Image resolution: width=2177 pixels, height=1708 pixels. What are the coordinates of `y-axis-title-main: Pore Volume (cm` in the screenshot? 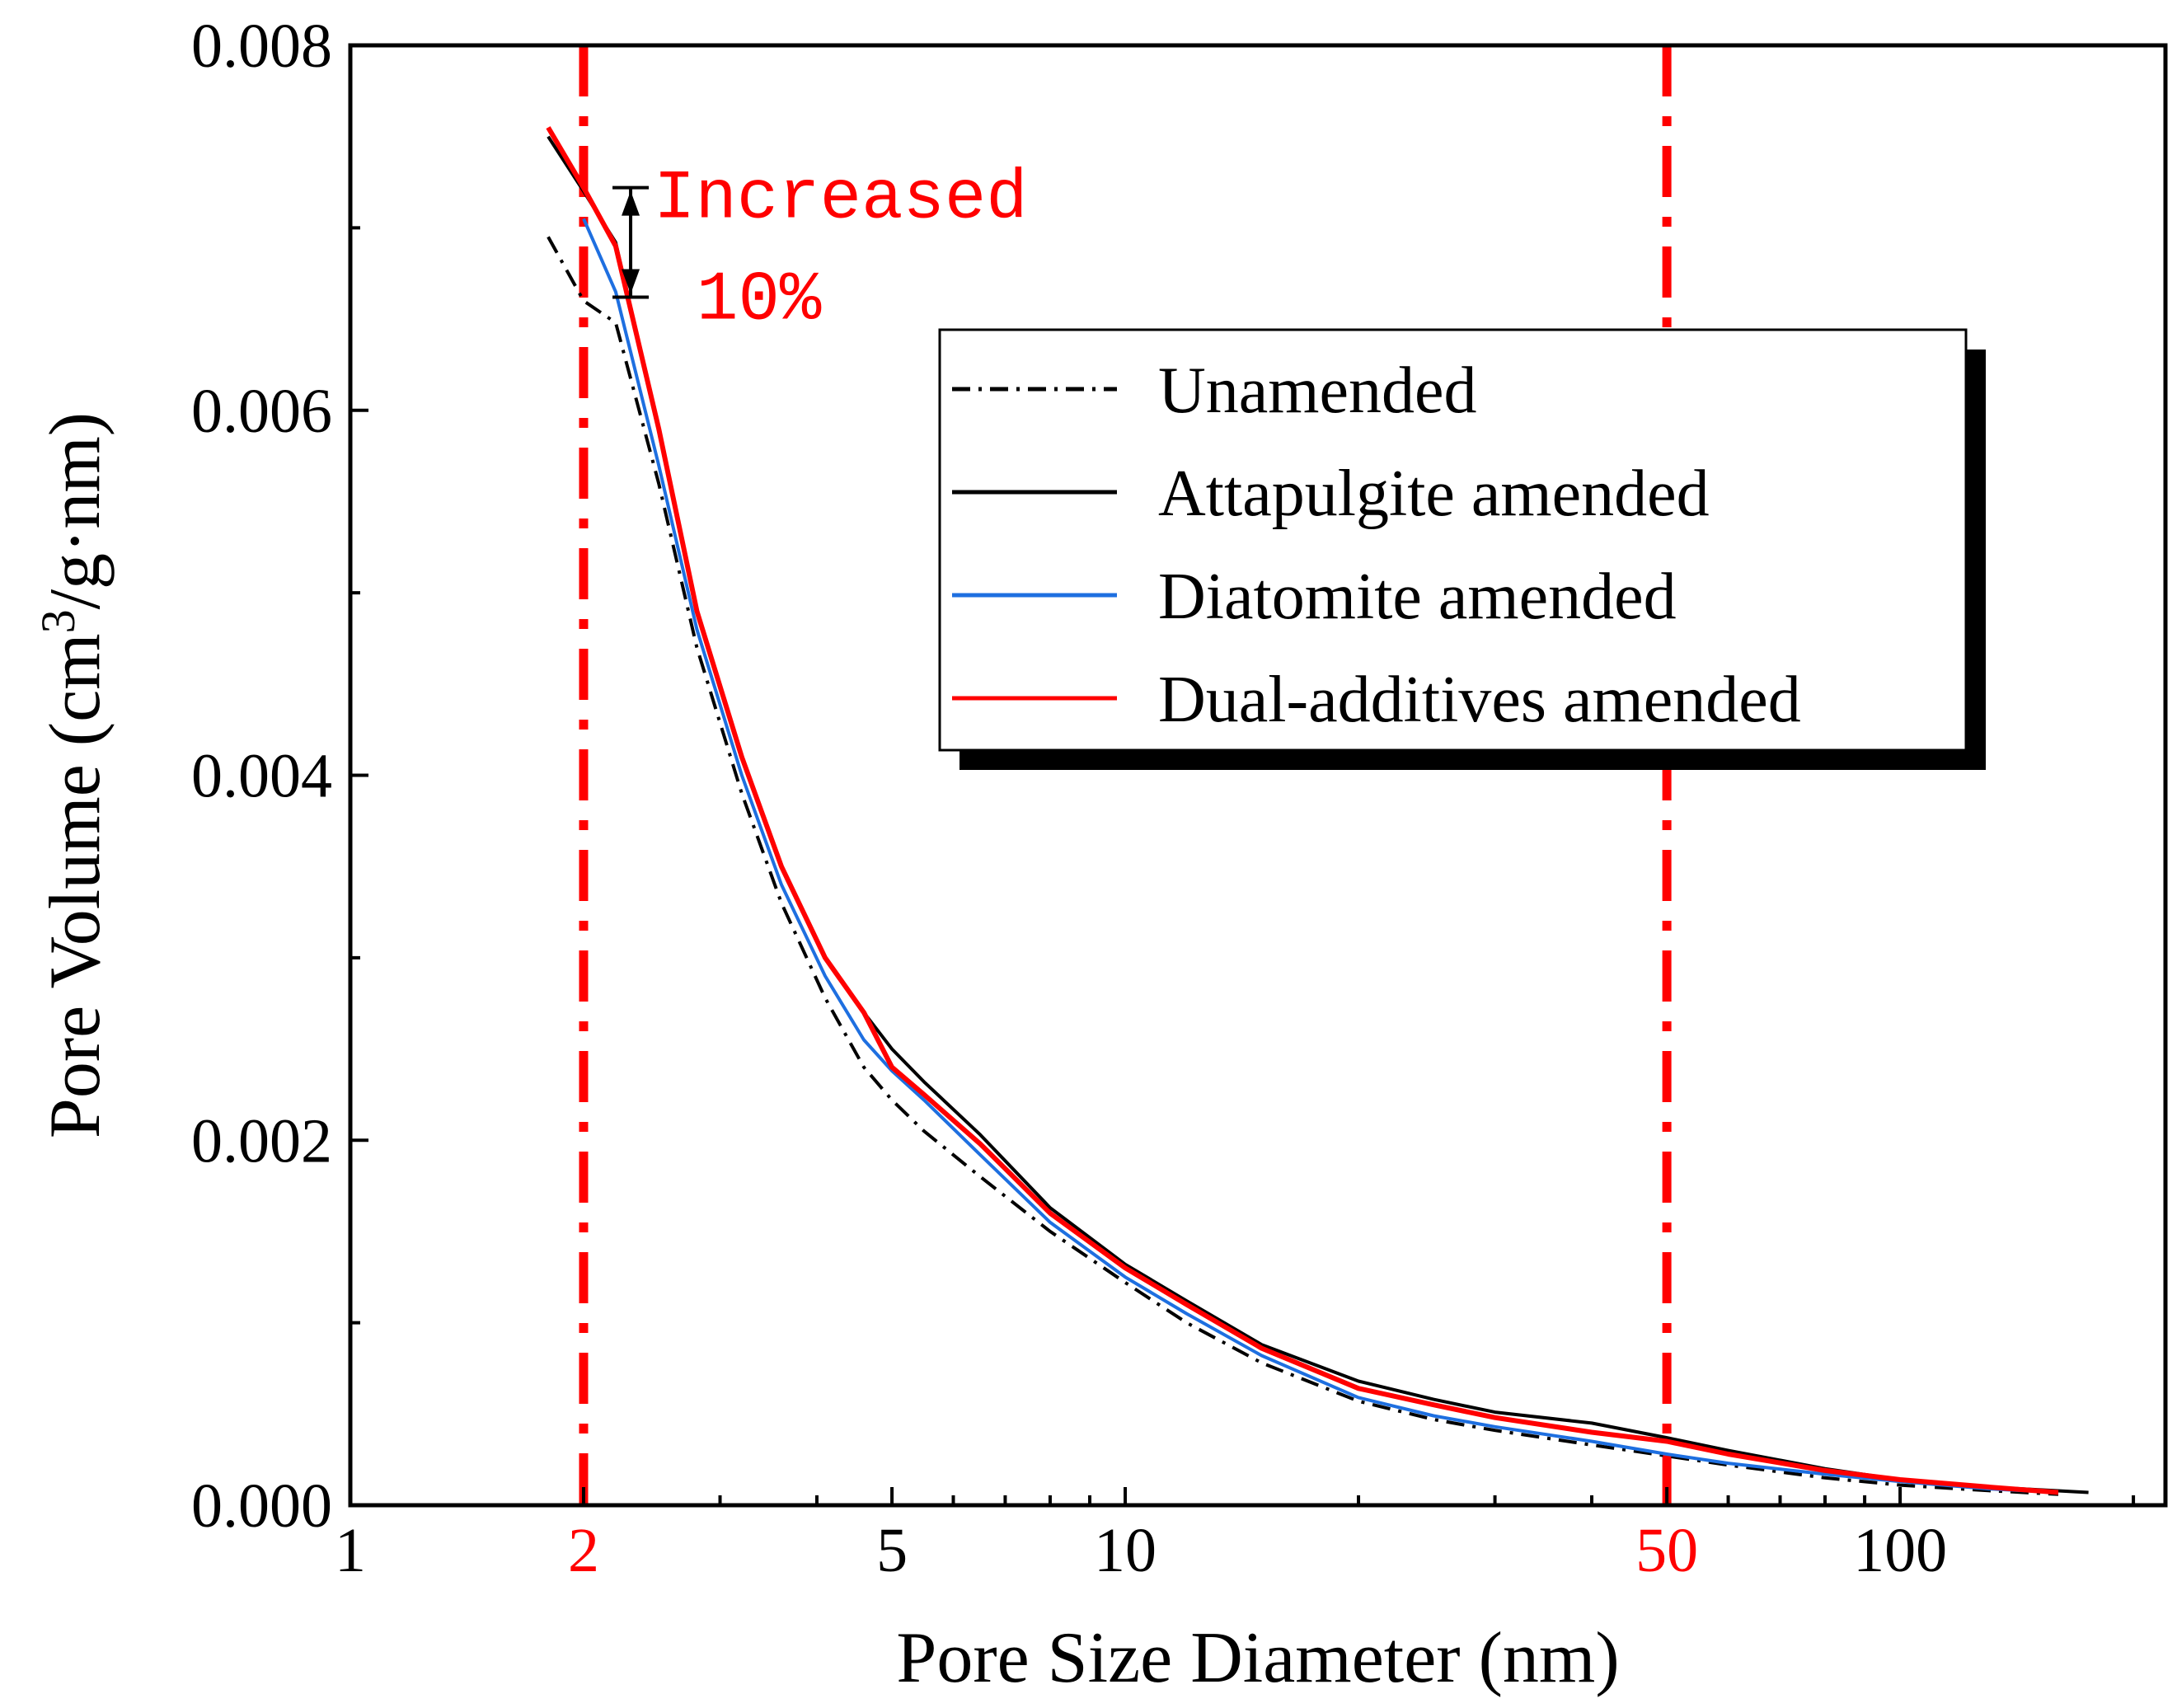 It's located at (75, 885).